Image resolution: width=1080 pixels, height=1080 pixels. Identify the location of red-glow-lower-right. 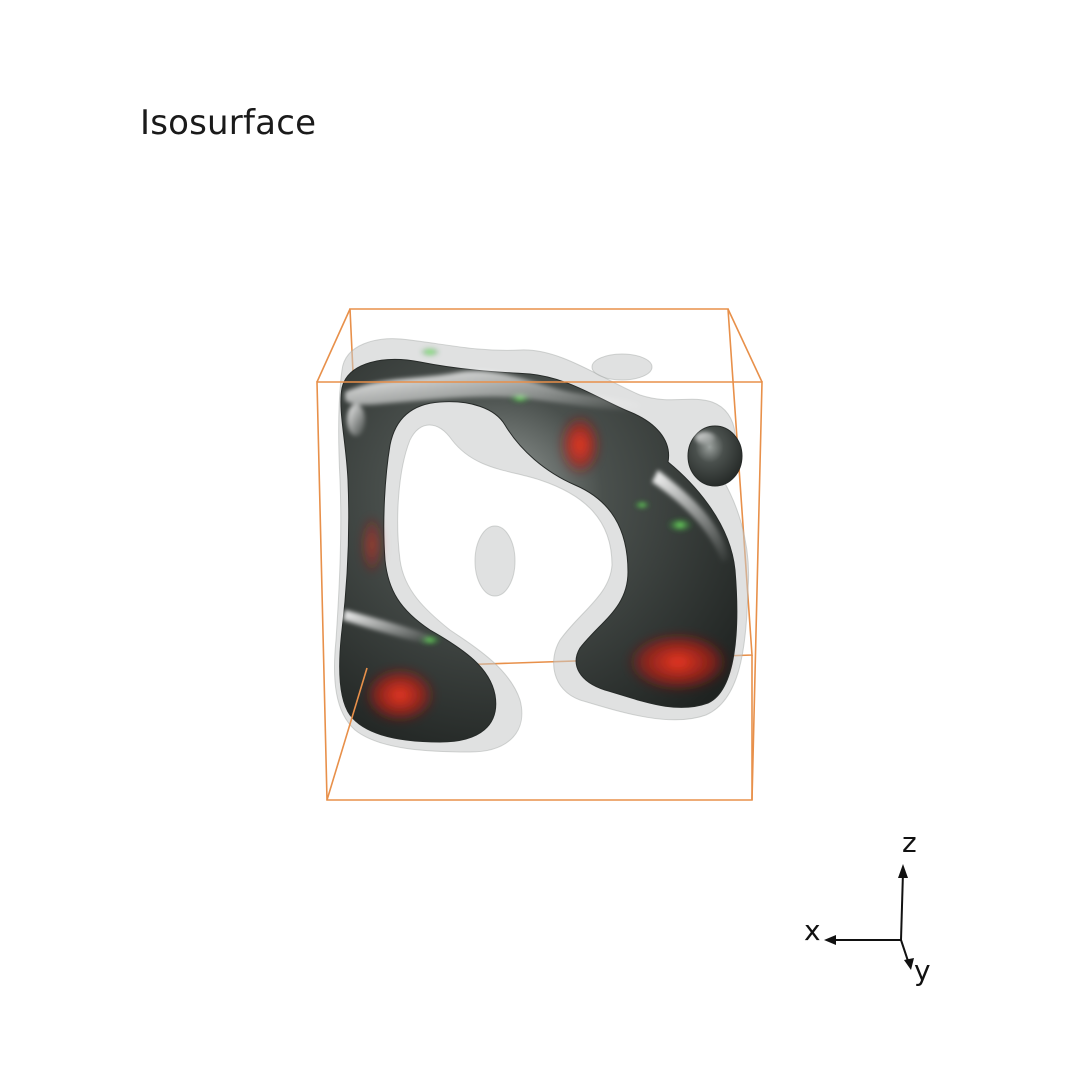
(678, 662).